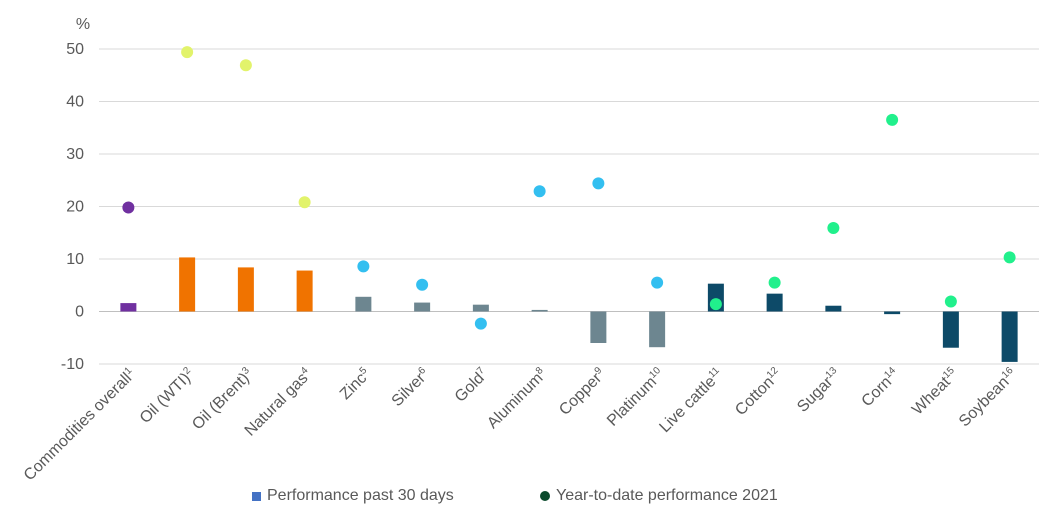 This screenshot has width=1045, height=523. I want to click on legend-item-30-days: Performance past 30 days, so click(353, 496).